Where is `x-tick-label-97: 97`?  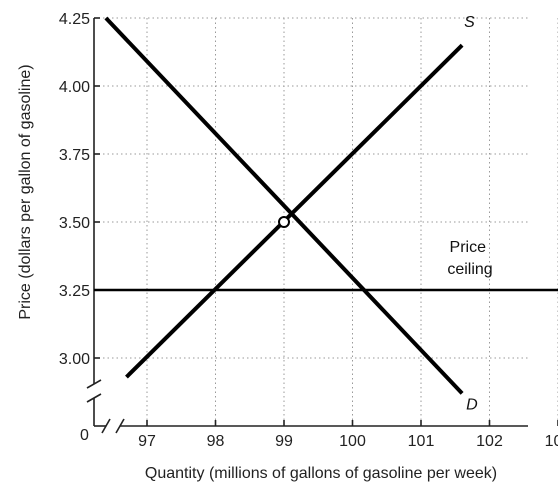
x-tick-label-97: 97 is located at coordinates (147, 441).